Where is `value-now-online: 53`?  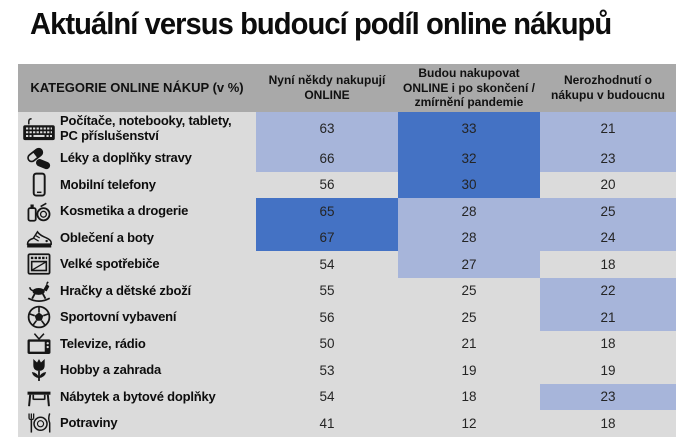
value-now-online: 53 is located at coordinates (327, 370).